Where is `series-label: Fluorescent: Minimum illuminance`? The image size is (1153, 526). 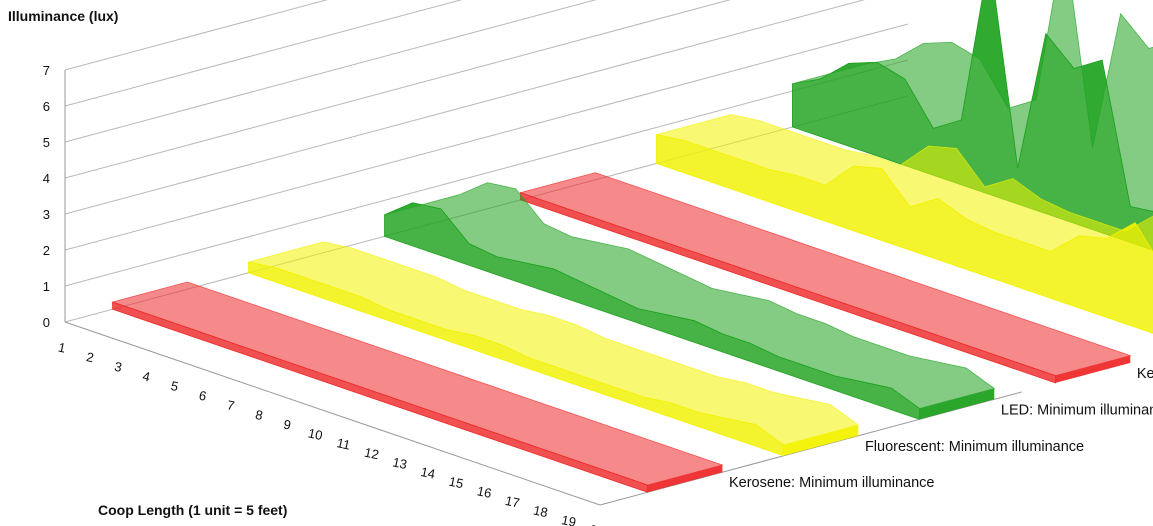 series-label: Fluorescent: Minimum illuminance is located at coordinates (974, 447).